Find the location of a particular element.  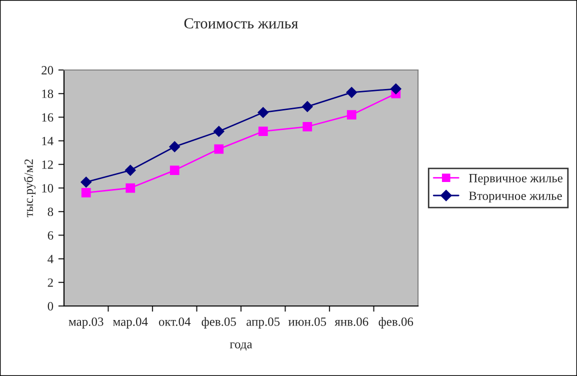

y-tick-label: 14 is located at coordinates (48, 141).